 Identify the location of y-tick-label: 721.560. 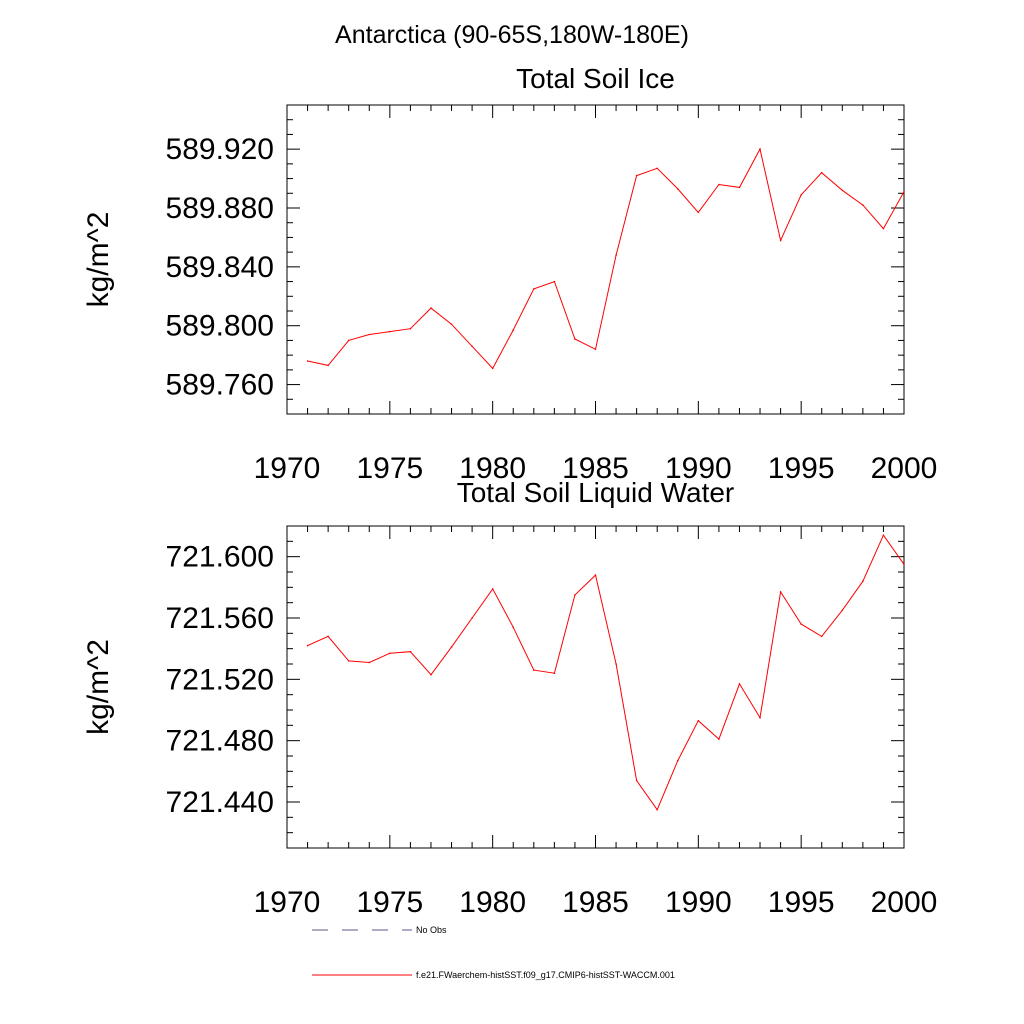
(220, 618).